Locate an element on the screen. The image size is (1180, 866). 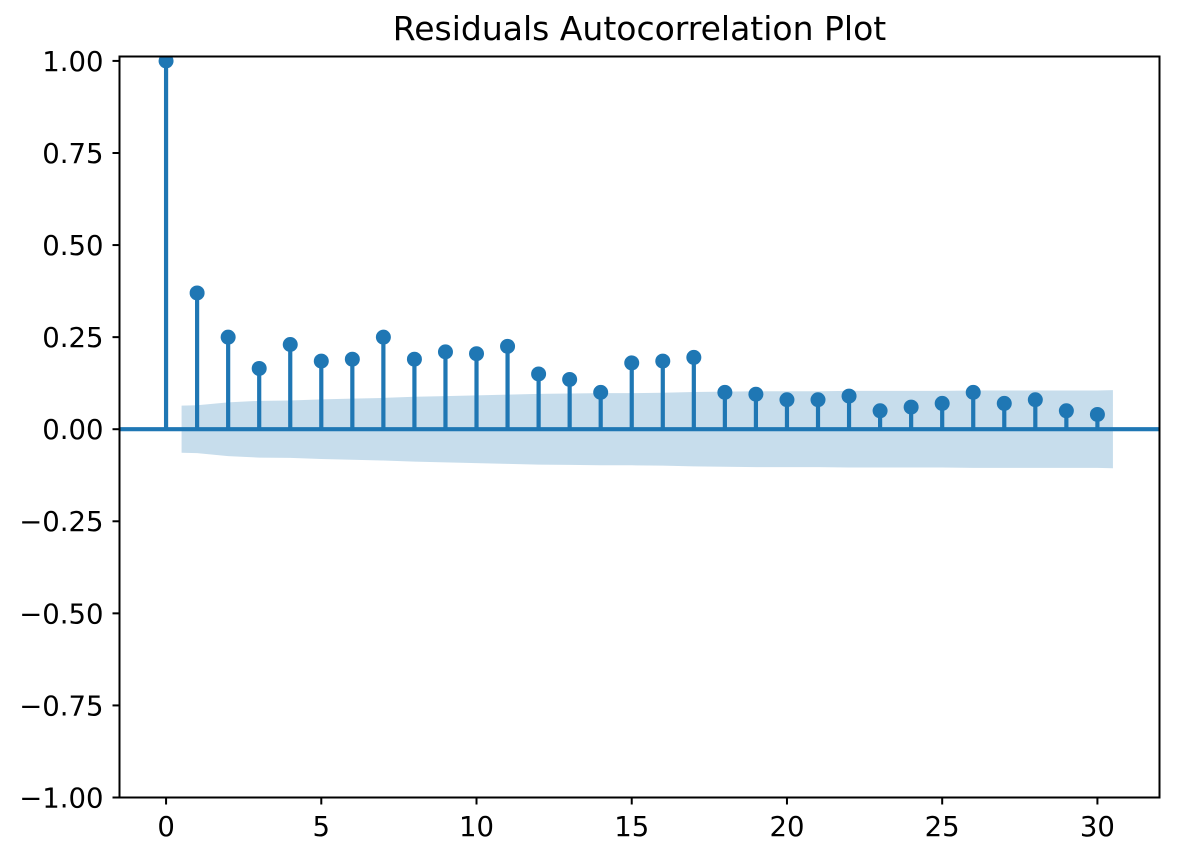
y-tick-label: 0.25 is located at coordinates (72, 338).